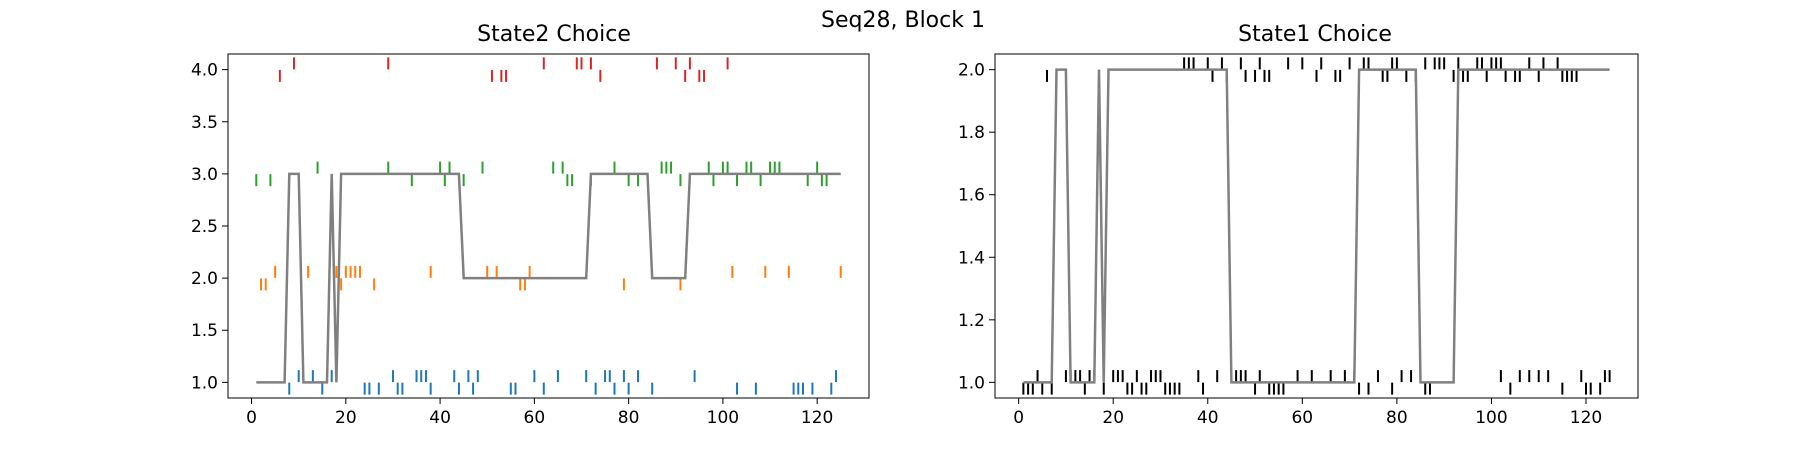  I want to click on right-chart-ytick-label: 1.8, so click(971, 133).